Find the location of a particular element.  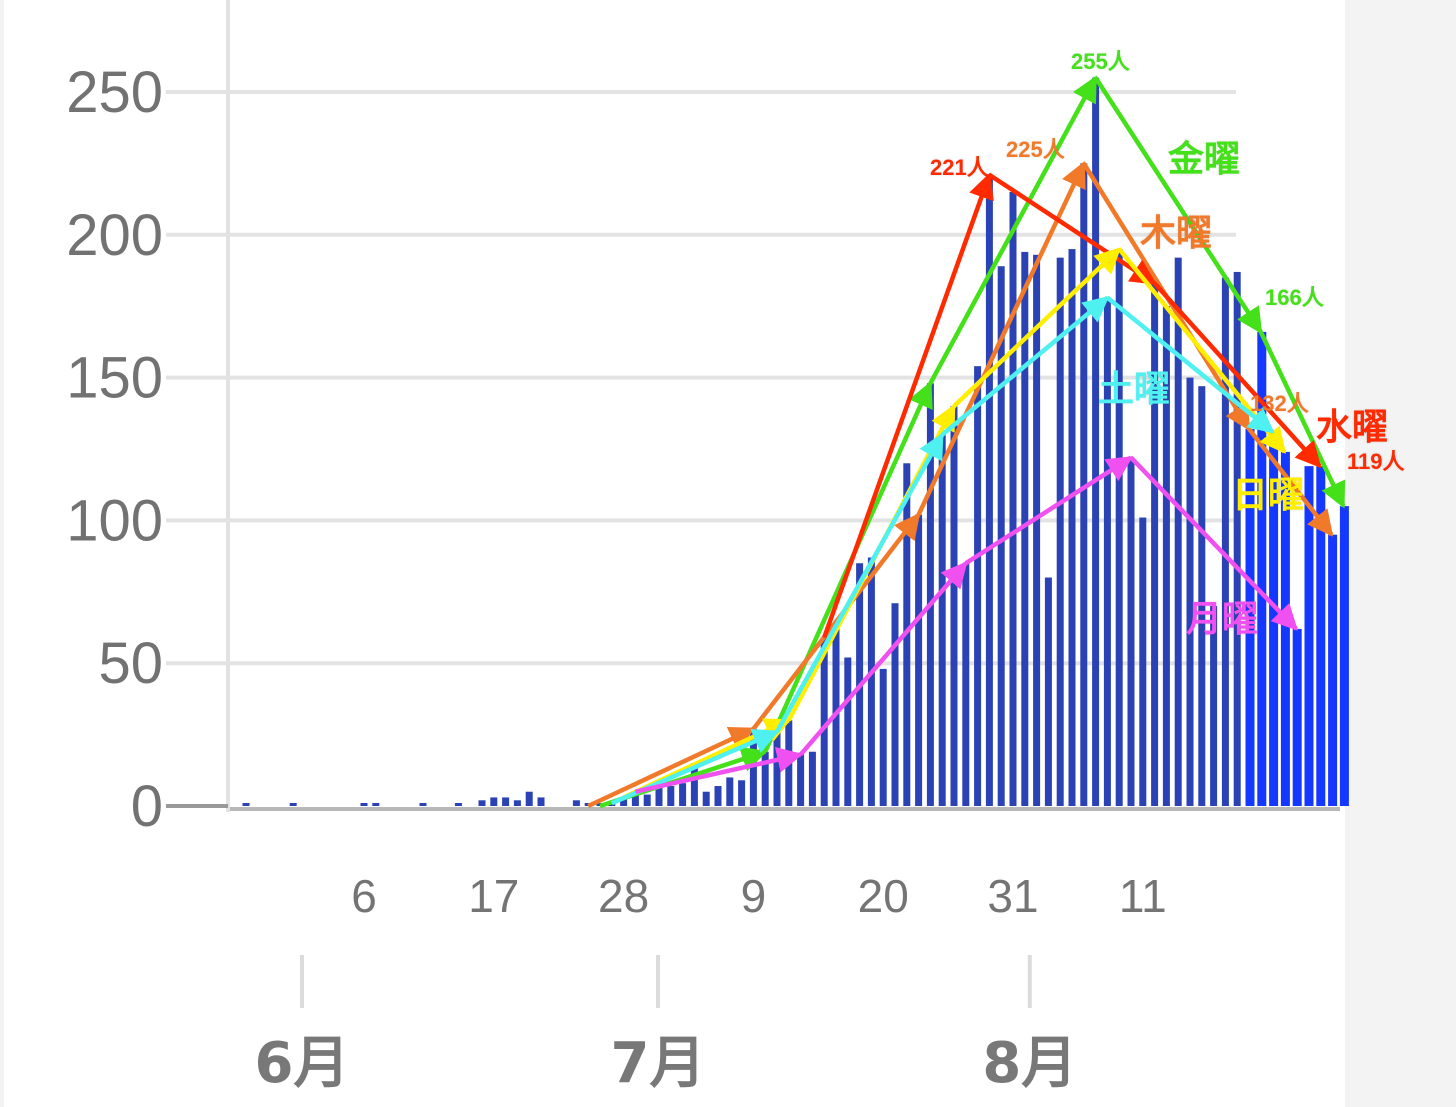

bar-7/16 is located at coordinates (836, 717).